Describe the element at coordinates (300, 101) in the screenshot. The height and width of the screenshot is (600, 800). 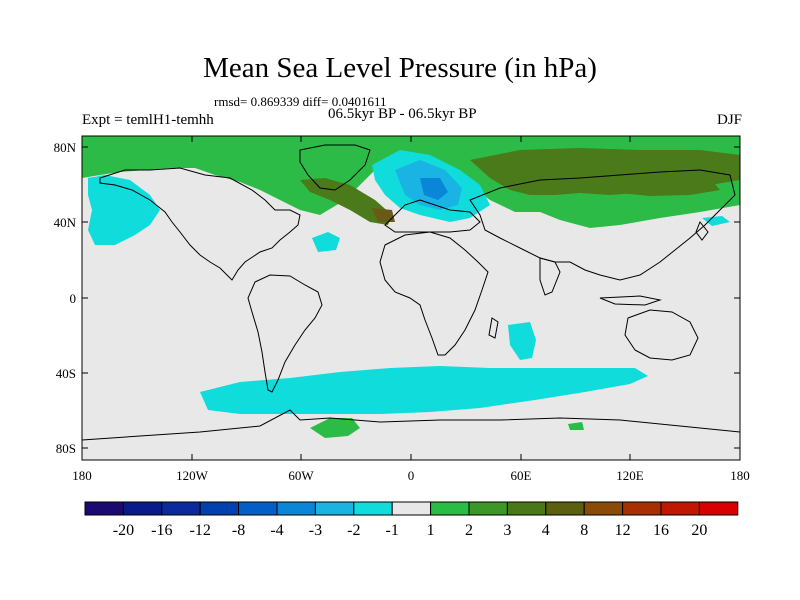
I see `stats-line: rmsd= 0.869339 diff= 0.0401611` at that location.